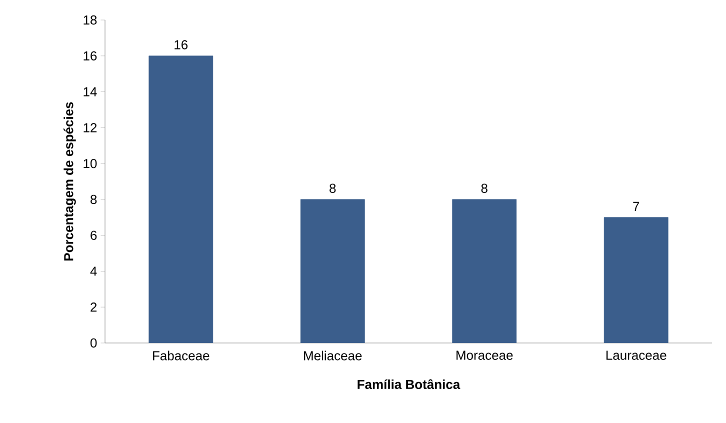 This screenshot has width=726, height=423. What do you see at coordinates (636, 355) in the screenshot?
I see `x-tick-label: Lauraceae` at bounding box center [636, 355].